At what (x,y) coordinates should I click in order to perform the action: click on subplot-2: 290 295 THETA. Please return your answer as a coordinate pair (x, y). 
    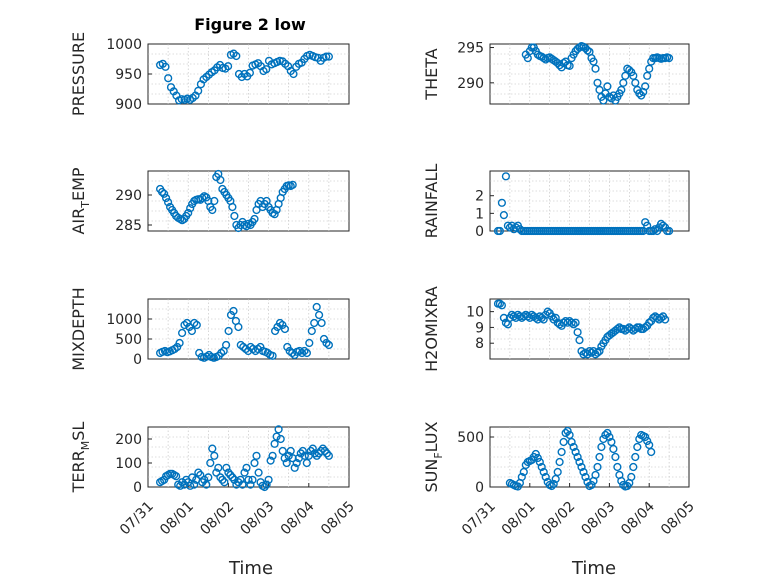
    Looking at the image, I should click on (556, 73).